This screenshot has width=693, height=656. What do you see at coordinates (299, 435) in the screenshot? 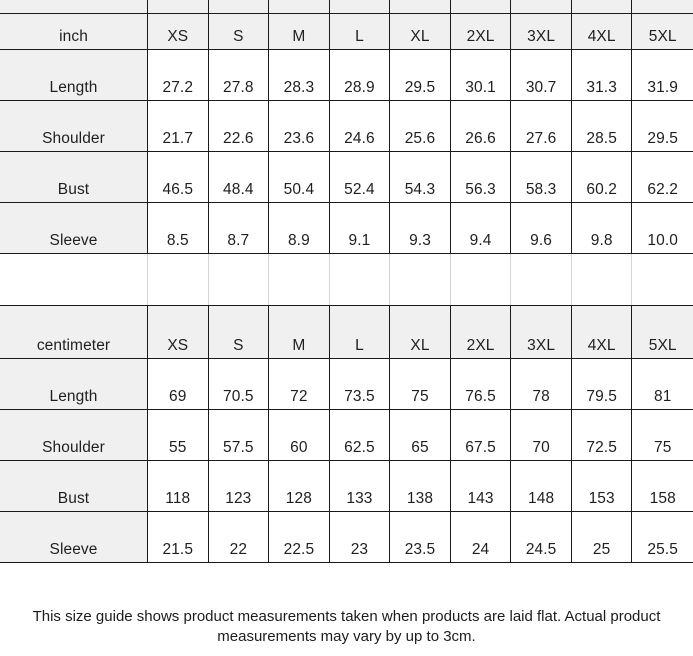
I see `size-value-cell: 60` at bounding box center [299, 435].